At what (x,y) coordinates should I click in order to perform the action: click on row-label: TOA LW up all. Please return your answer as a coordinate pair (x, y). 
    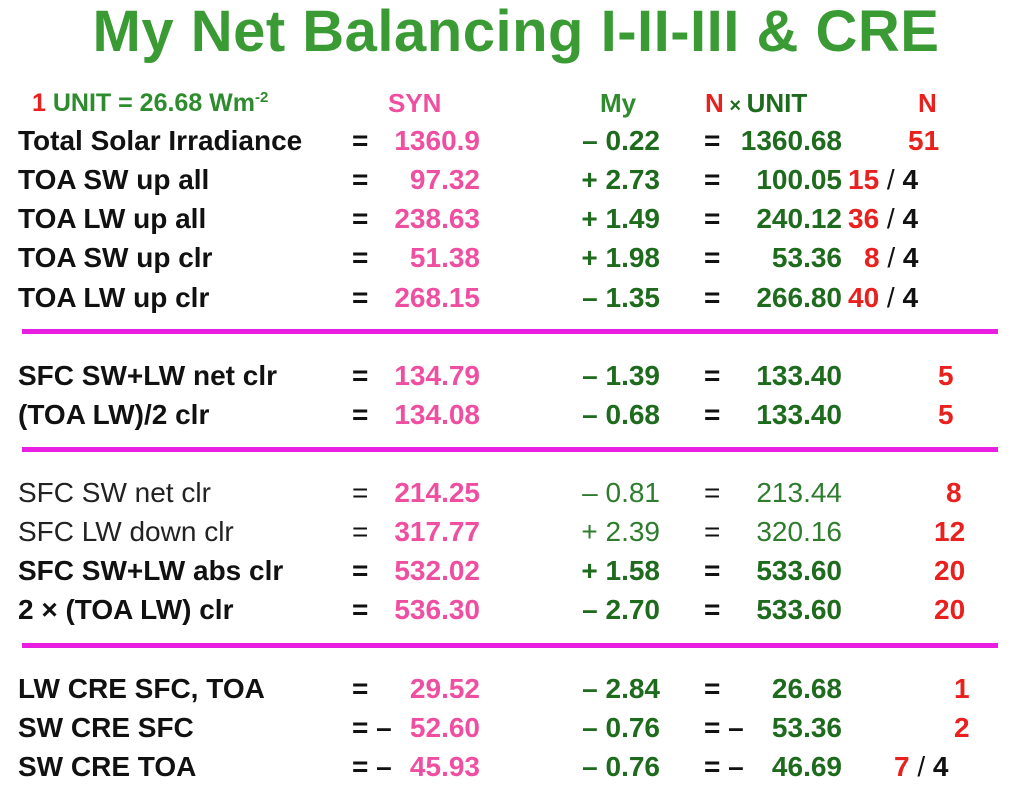
    Looking at the image, I should click on (112, 218).